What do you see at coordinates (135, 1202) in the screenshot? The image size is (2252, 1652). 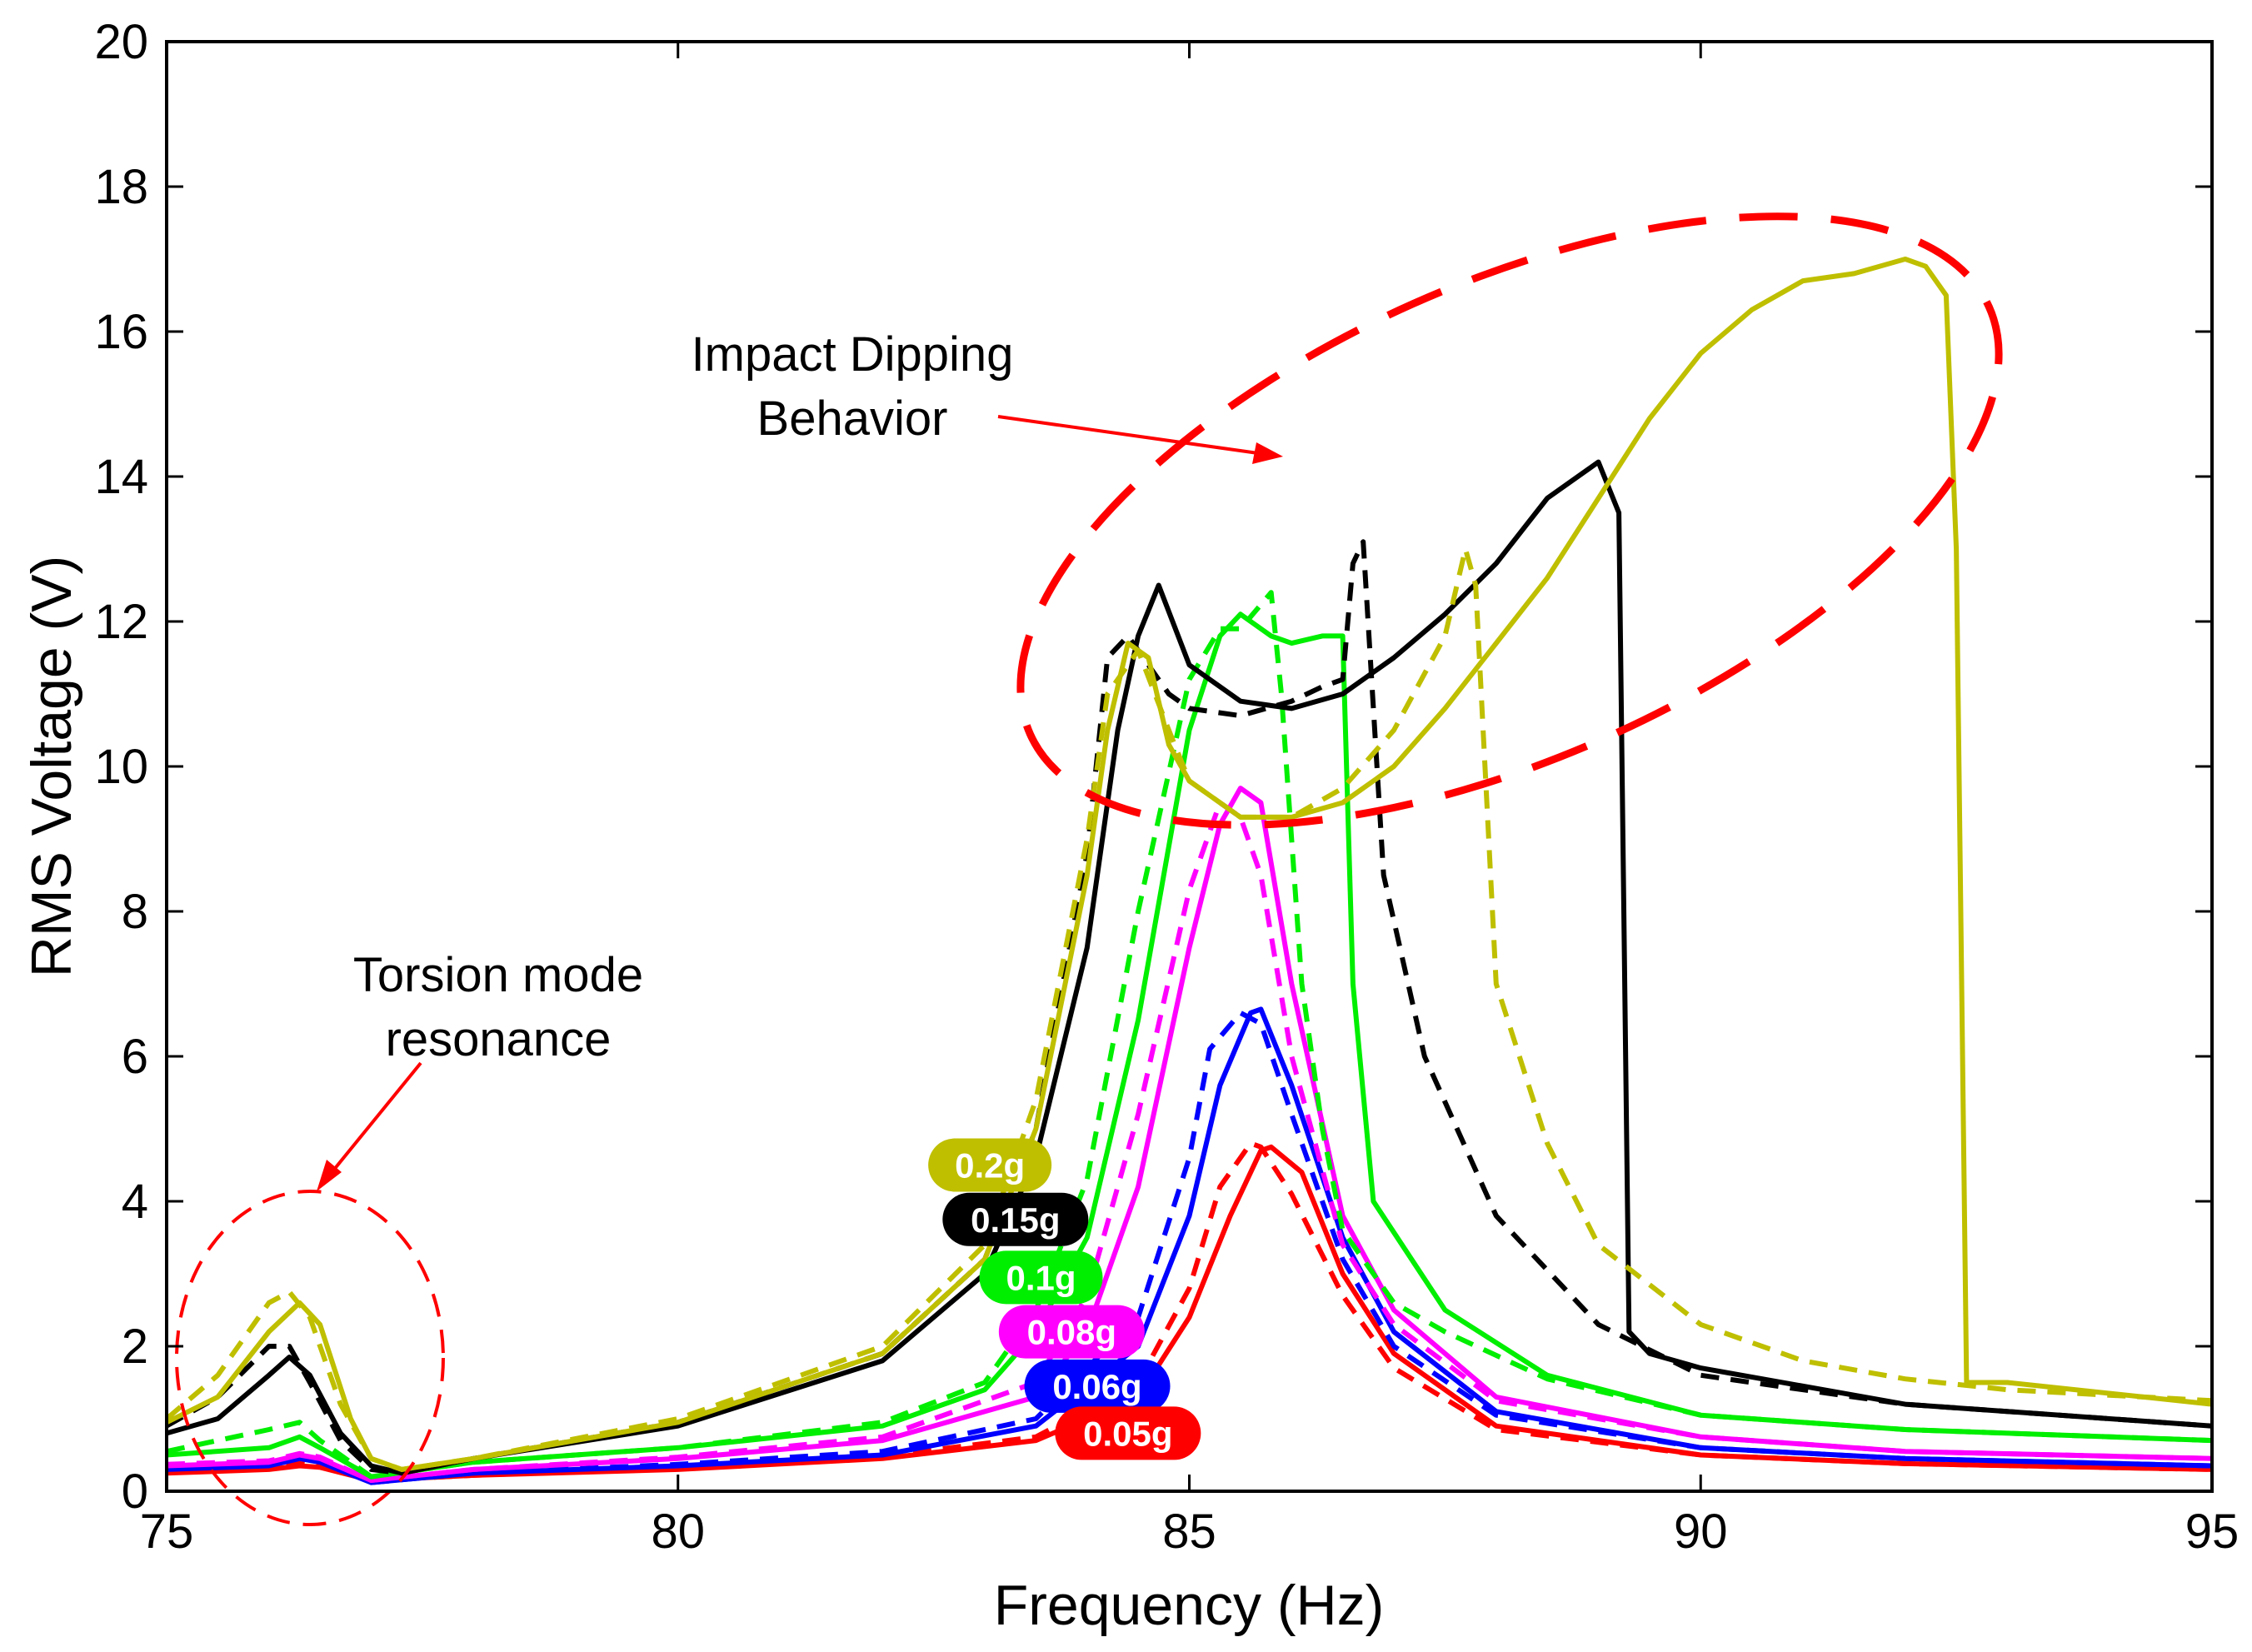 I see `y-tick-label: 4` at bounding box center [135, 1202].